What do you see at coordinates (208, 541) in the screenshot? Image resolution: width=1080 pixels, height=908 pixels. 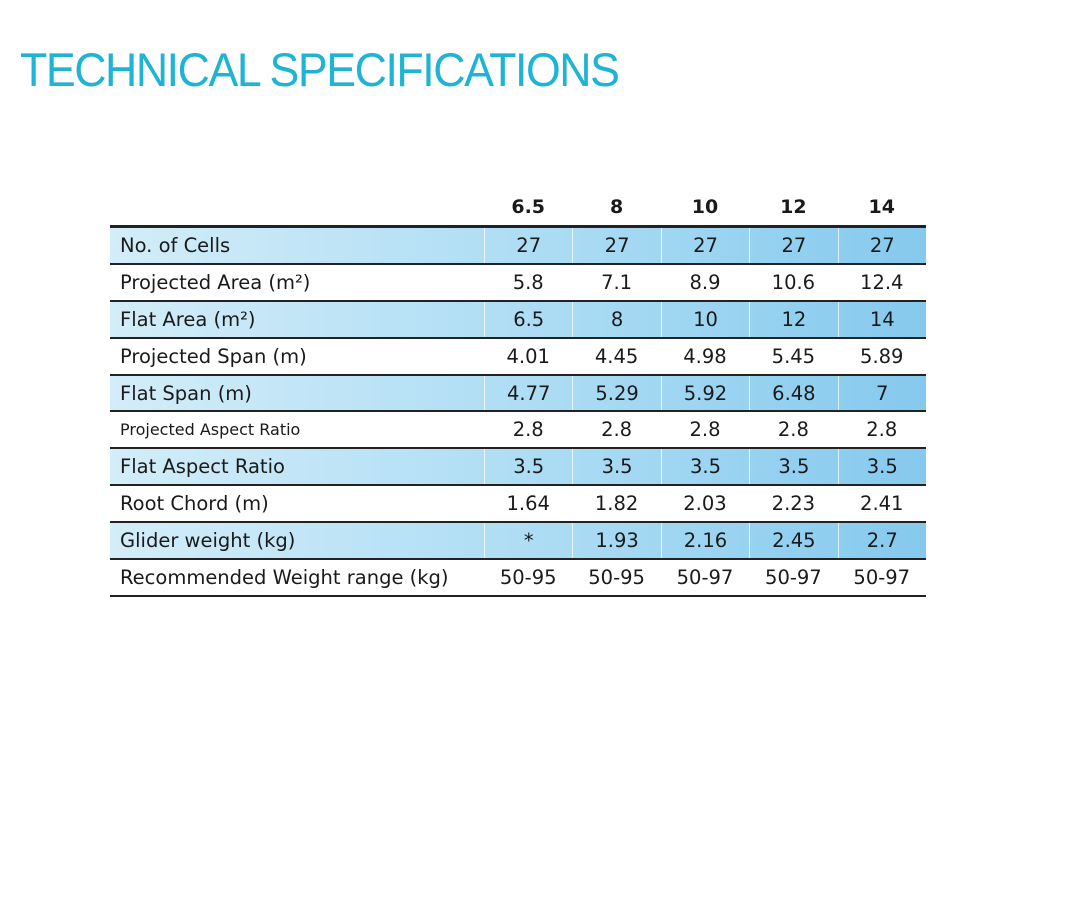 I see `row-label: Glider weight (kg)` at bounding box center [208, 541].